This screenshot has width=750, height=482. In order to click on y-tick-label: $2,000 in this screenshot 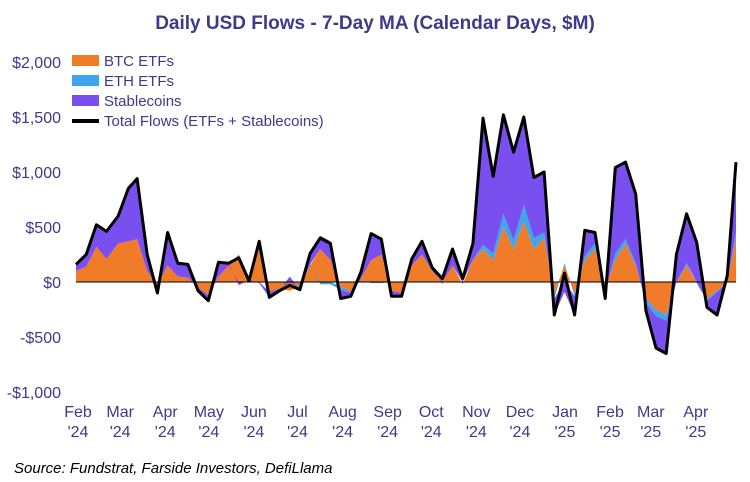, I will do `click(36, 63)`.